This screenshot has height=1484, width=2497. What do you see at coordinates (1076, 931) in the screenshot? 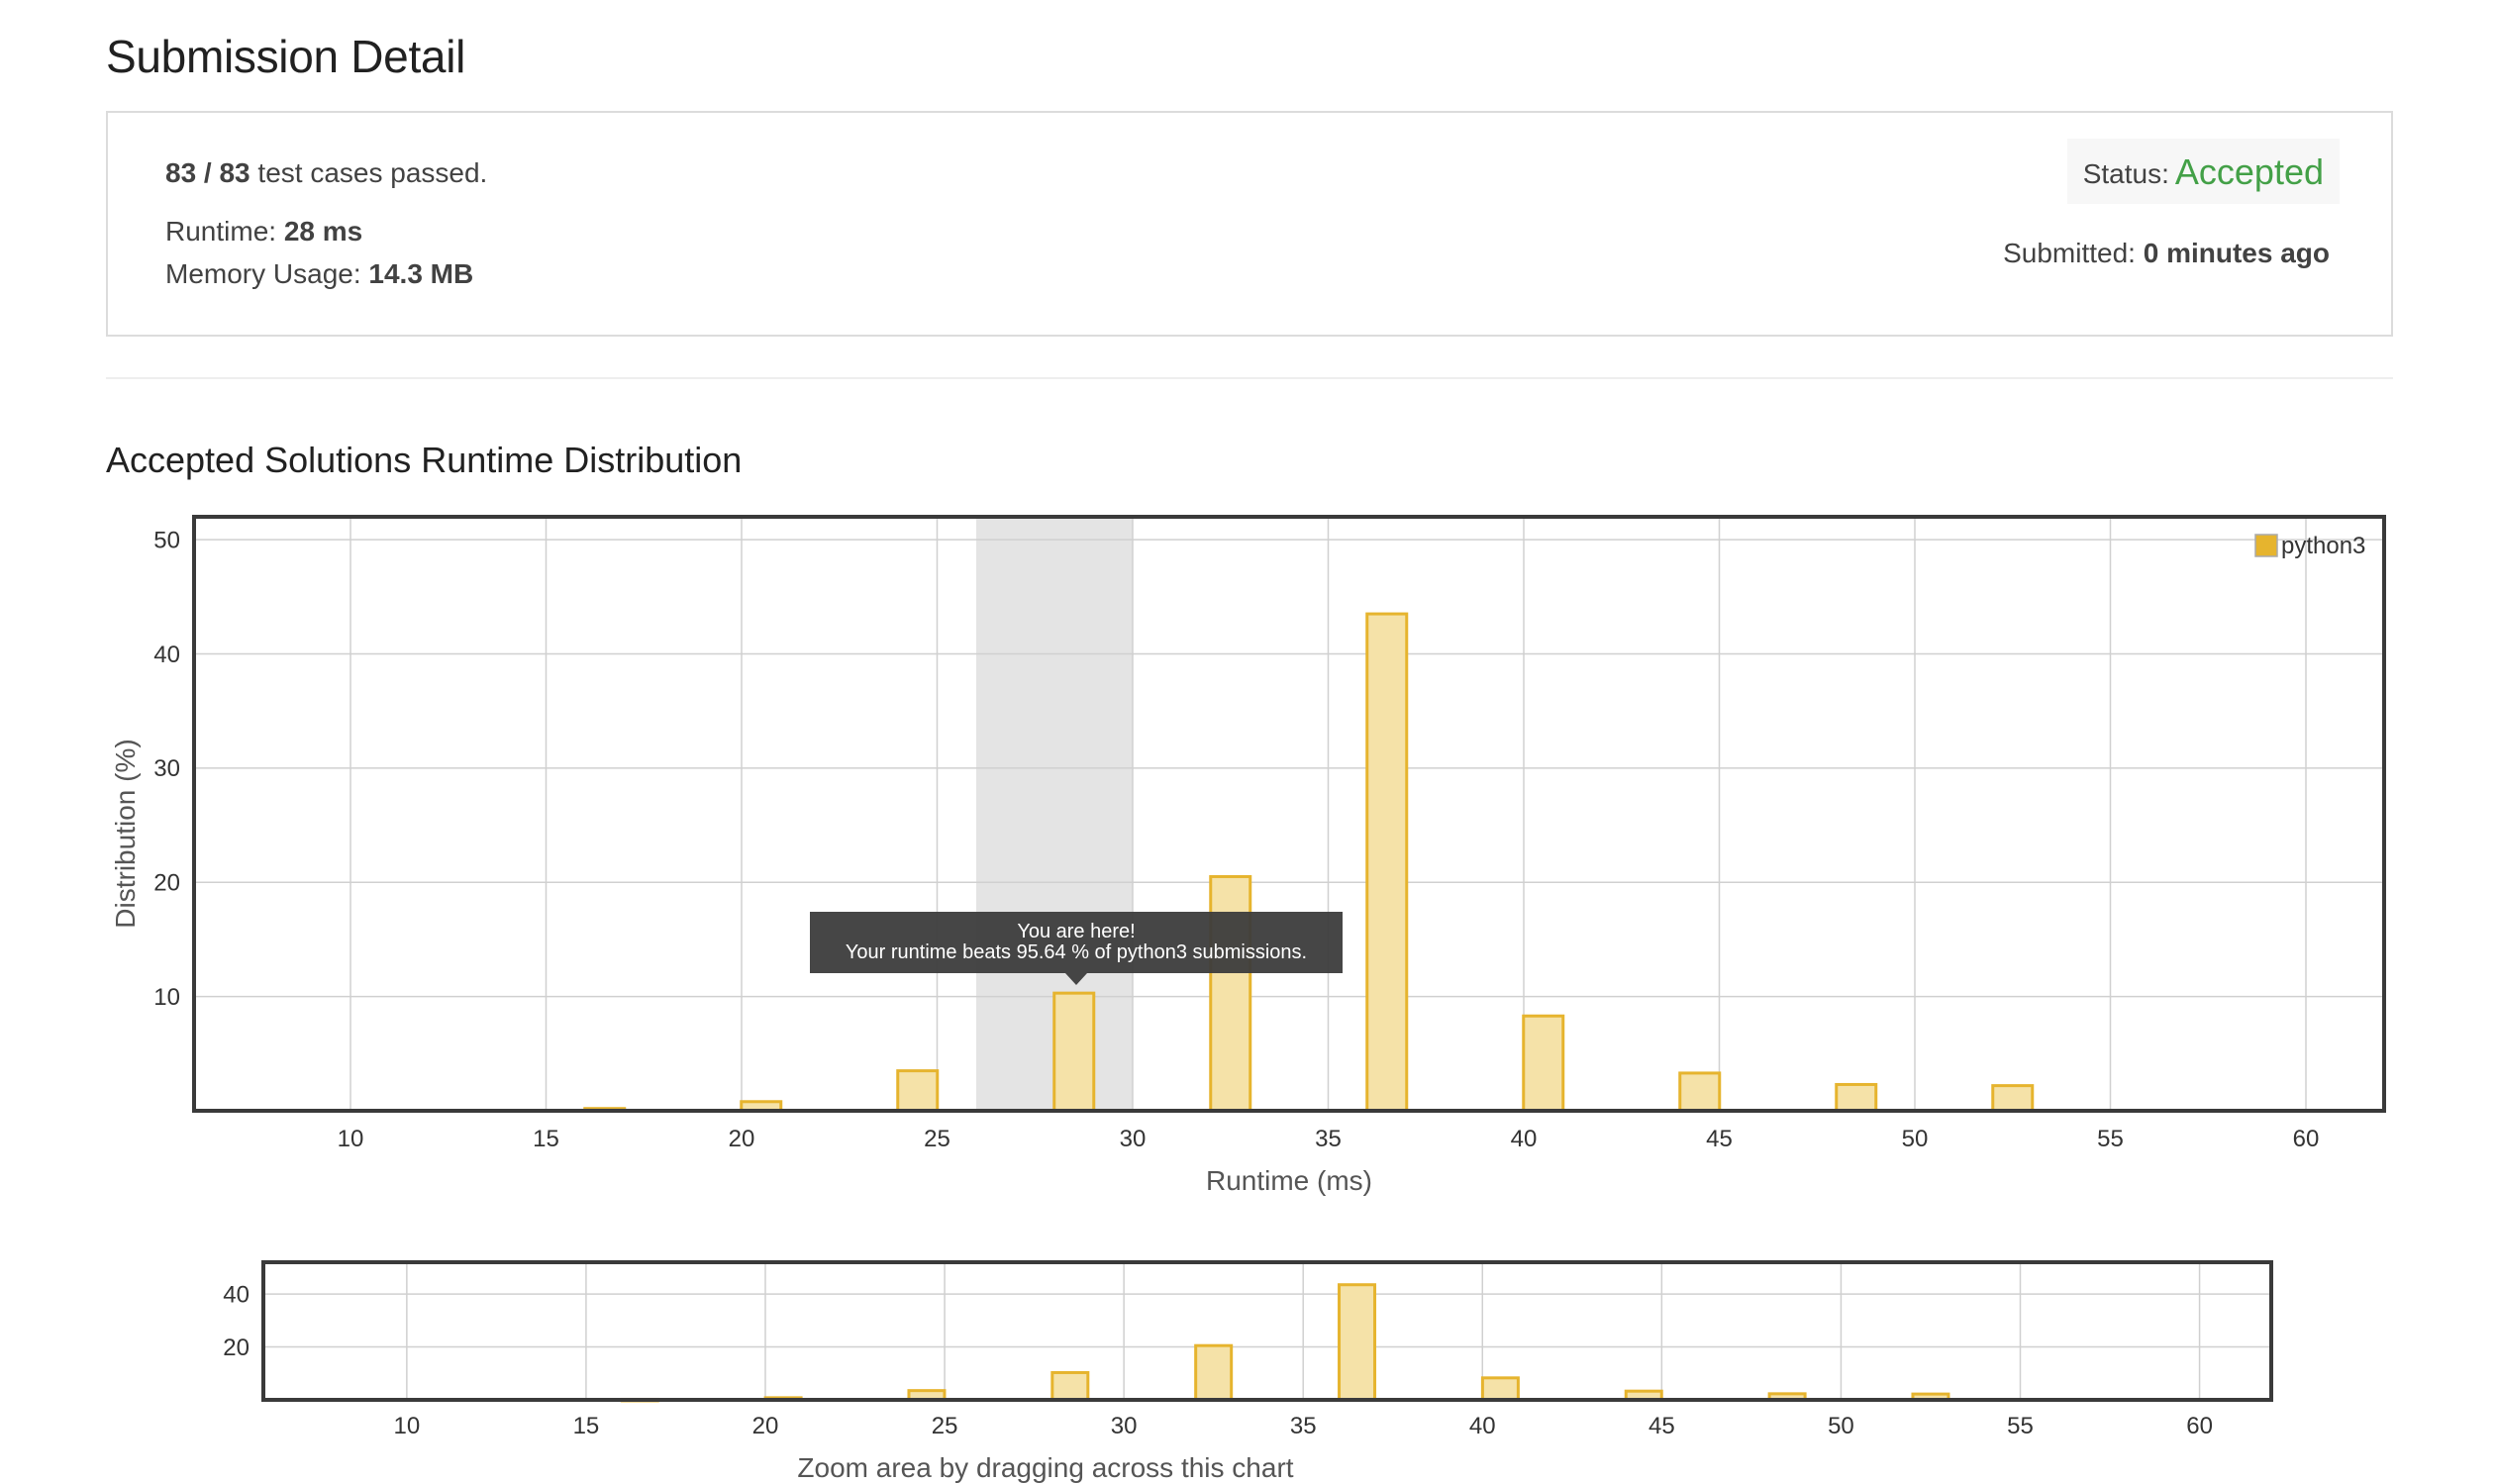
I see `tooltip-title: You are here!` at bounding box center [1076, 931].